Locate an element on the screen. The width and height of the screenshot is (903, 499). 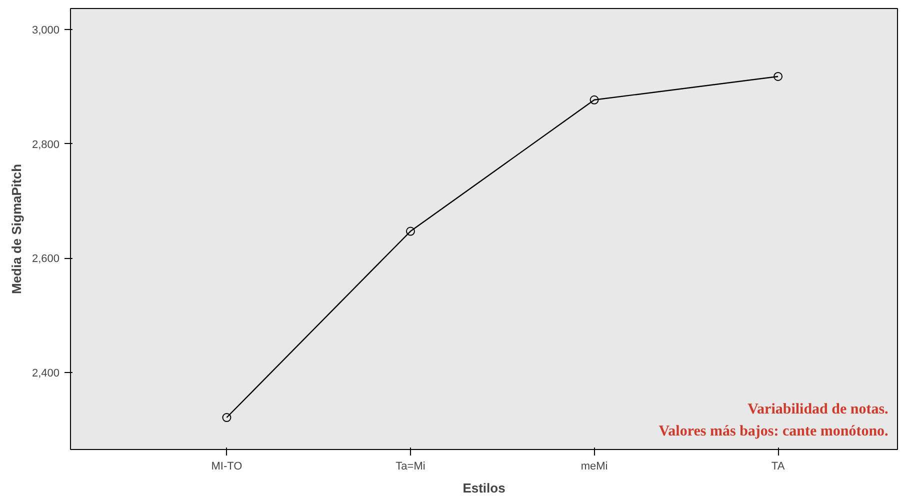
y-tick-label: 2,400 is located at coordinates (46, 373).